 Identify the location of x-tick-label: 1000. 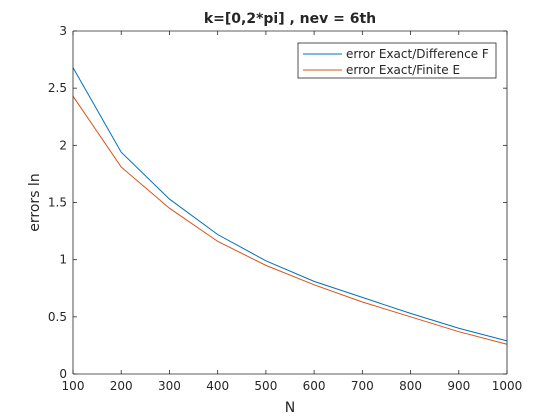
(507, 386).